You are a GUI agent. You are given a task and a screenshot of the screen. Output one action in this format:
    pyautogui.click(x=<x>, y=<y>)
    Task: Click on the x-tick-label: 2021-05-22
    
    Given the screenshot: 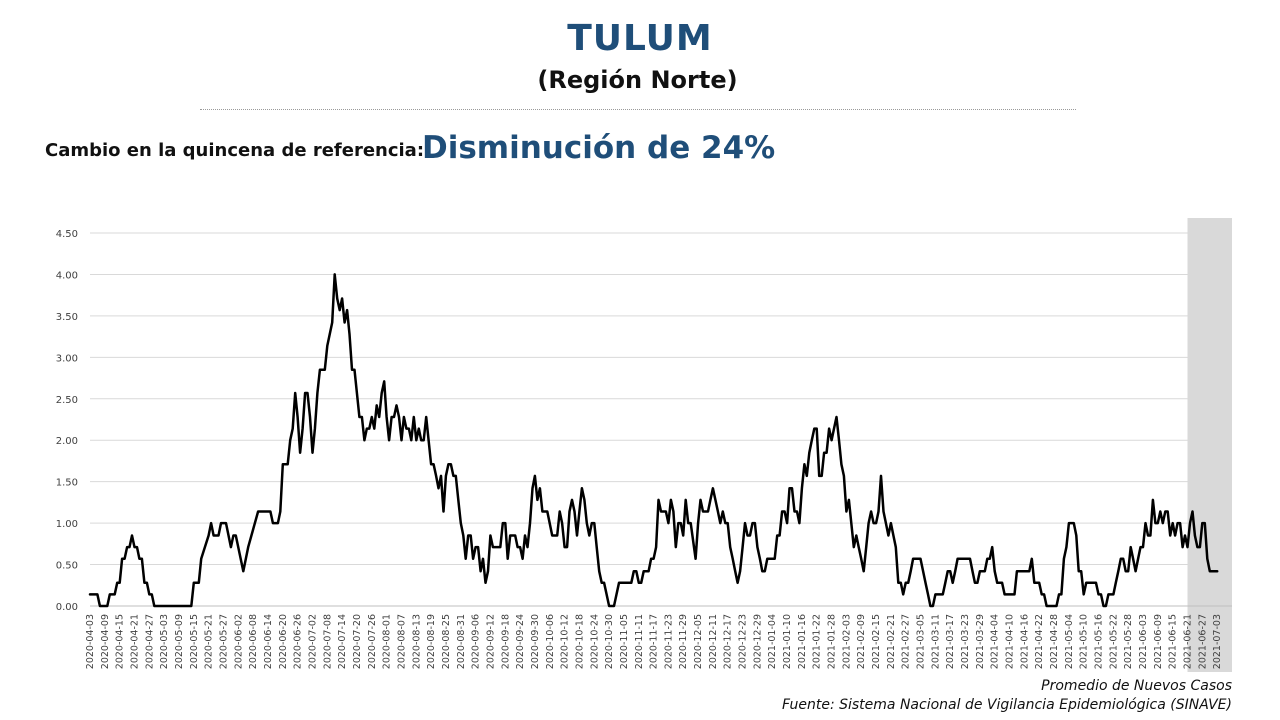 What is the action you would take?
    pyautogui.click(x=1113, y=641)
    